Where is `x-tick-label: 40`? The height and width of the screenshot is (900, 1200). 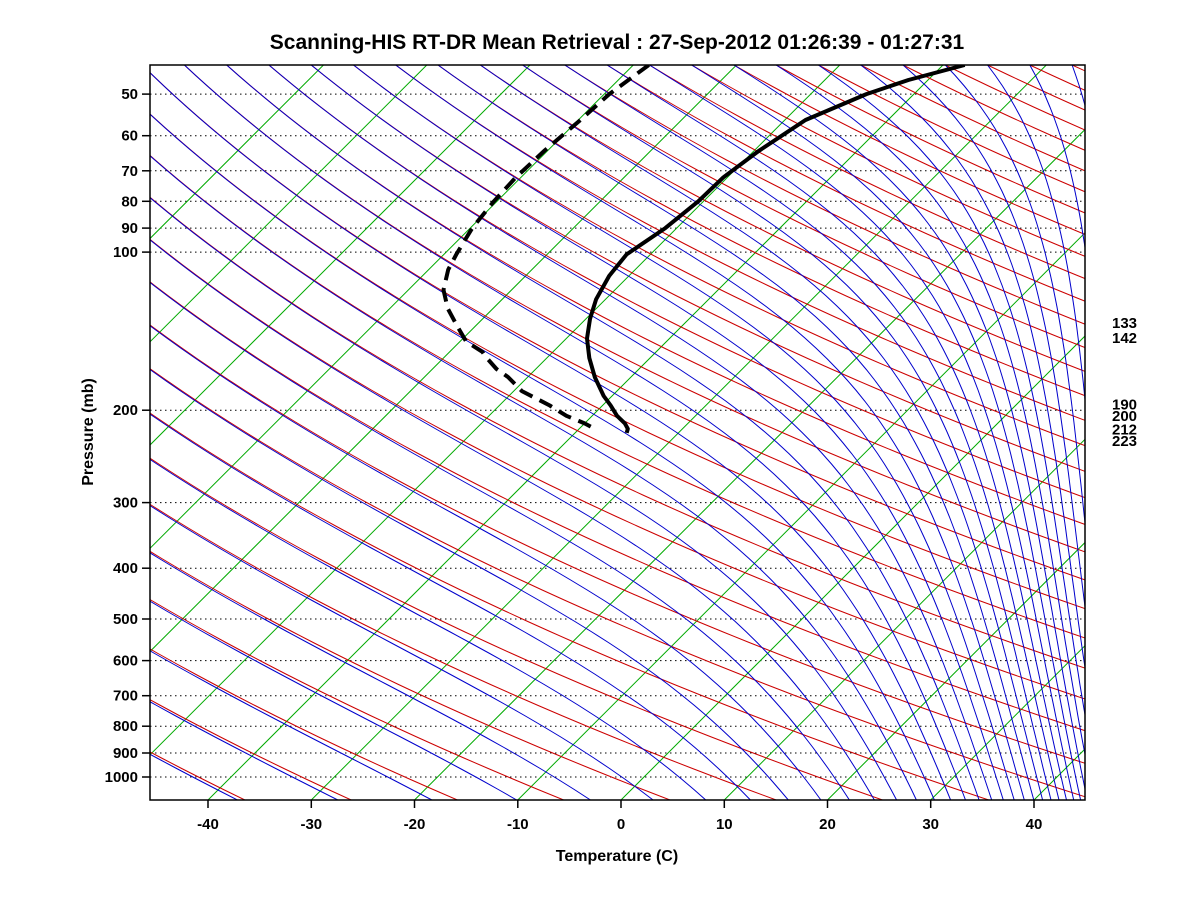 x-tick-label: 40 is located at coordinates (1034, 824).